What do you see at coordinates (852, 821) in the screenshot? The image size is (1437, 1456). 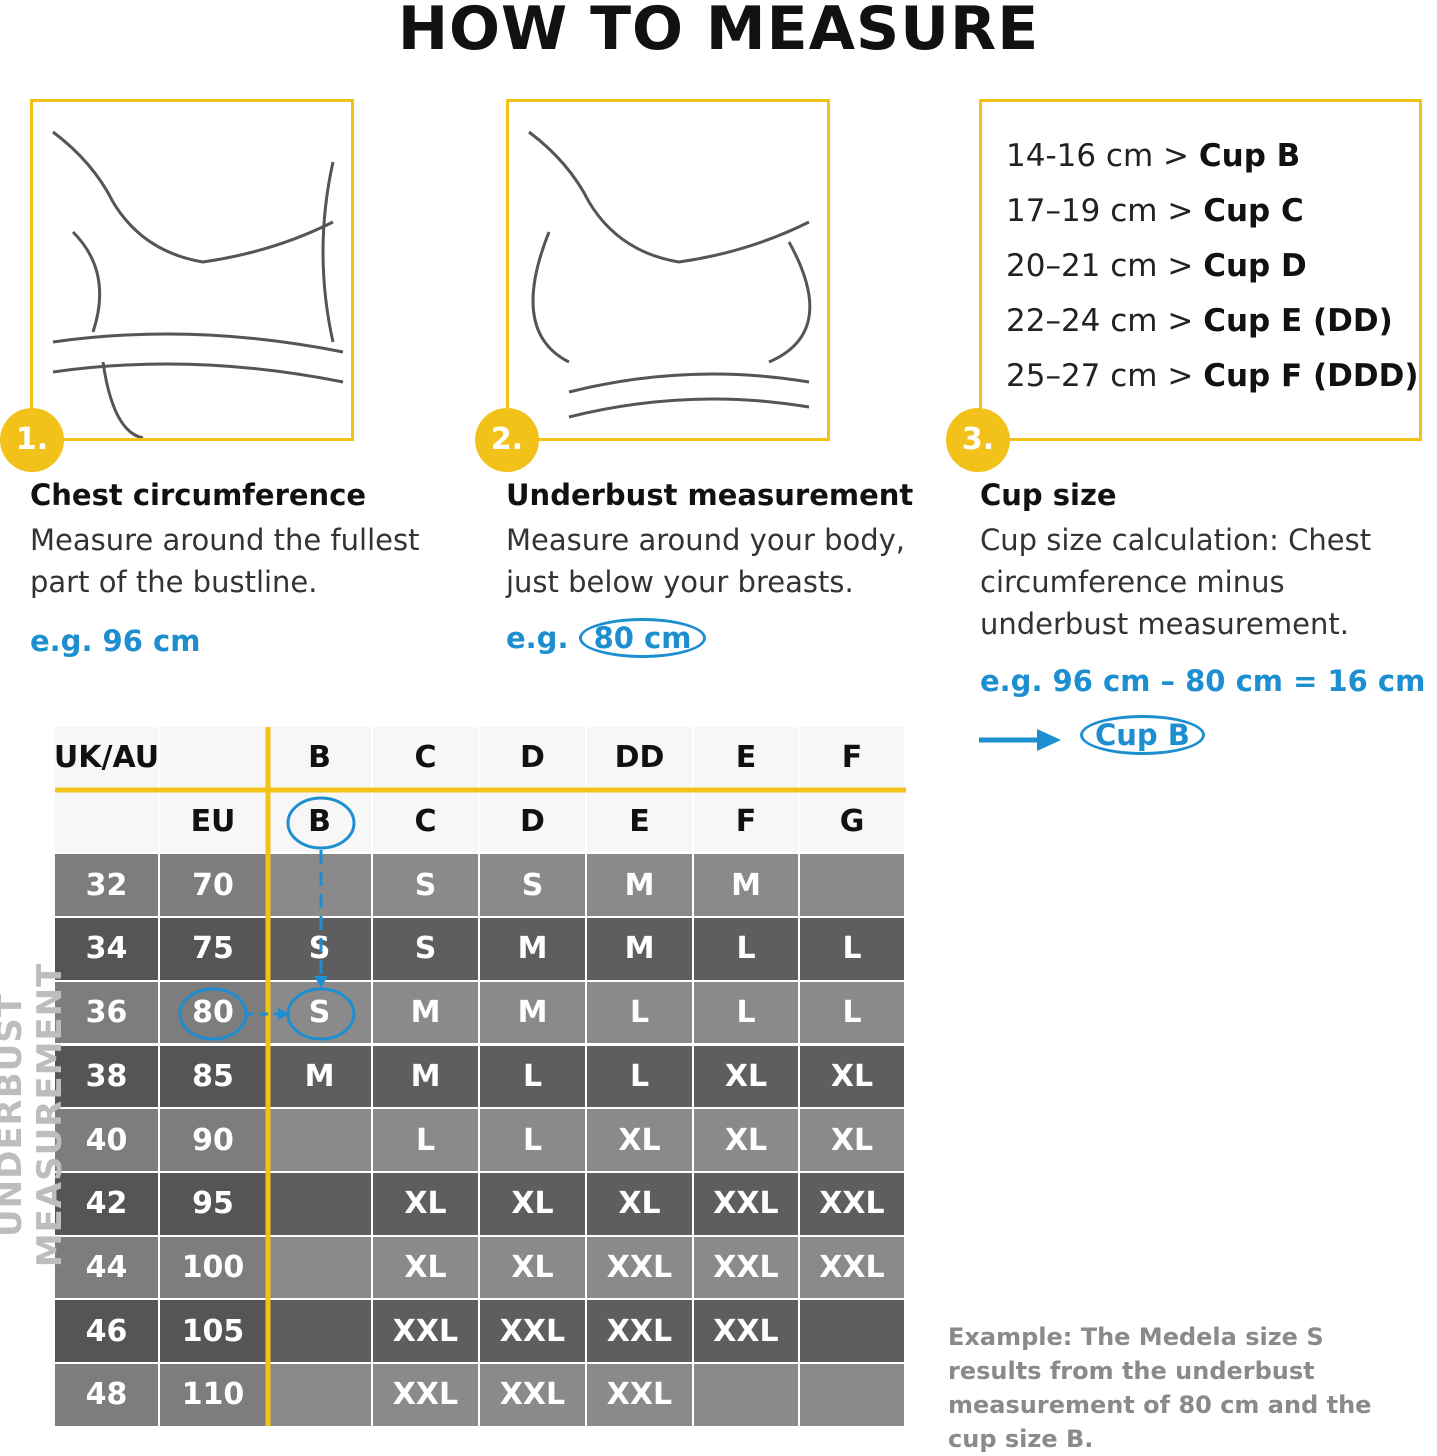 I see `eu-cup: G` at bounding box center [852, 821].